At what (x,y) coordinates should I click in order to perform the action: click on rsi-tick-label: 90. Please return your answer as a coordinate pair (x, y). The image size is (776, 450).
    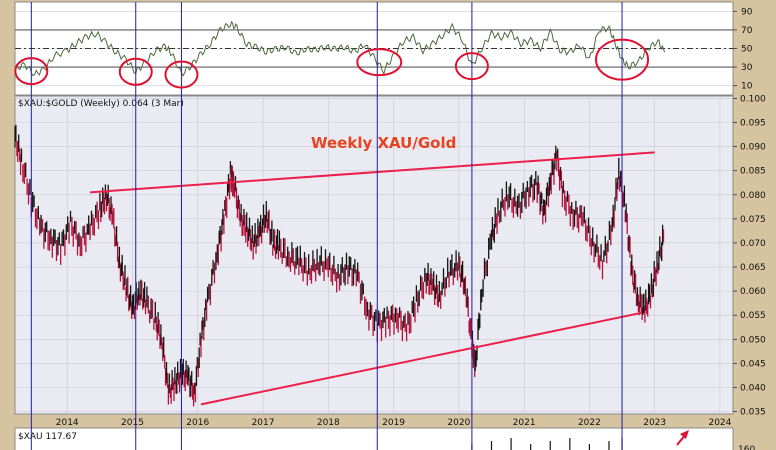
    Looking at the image, I should click on (747, 12).